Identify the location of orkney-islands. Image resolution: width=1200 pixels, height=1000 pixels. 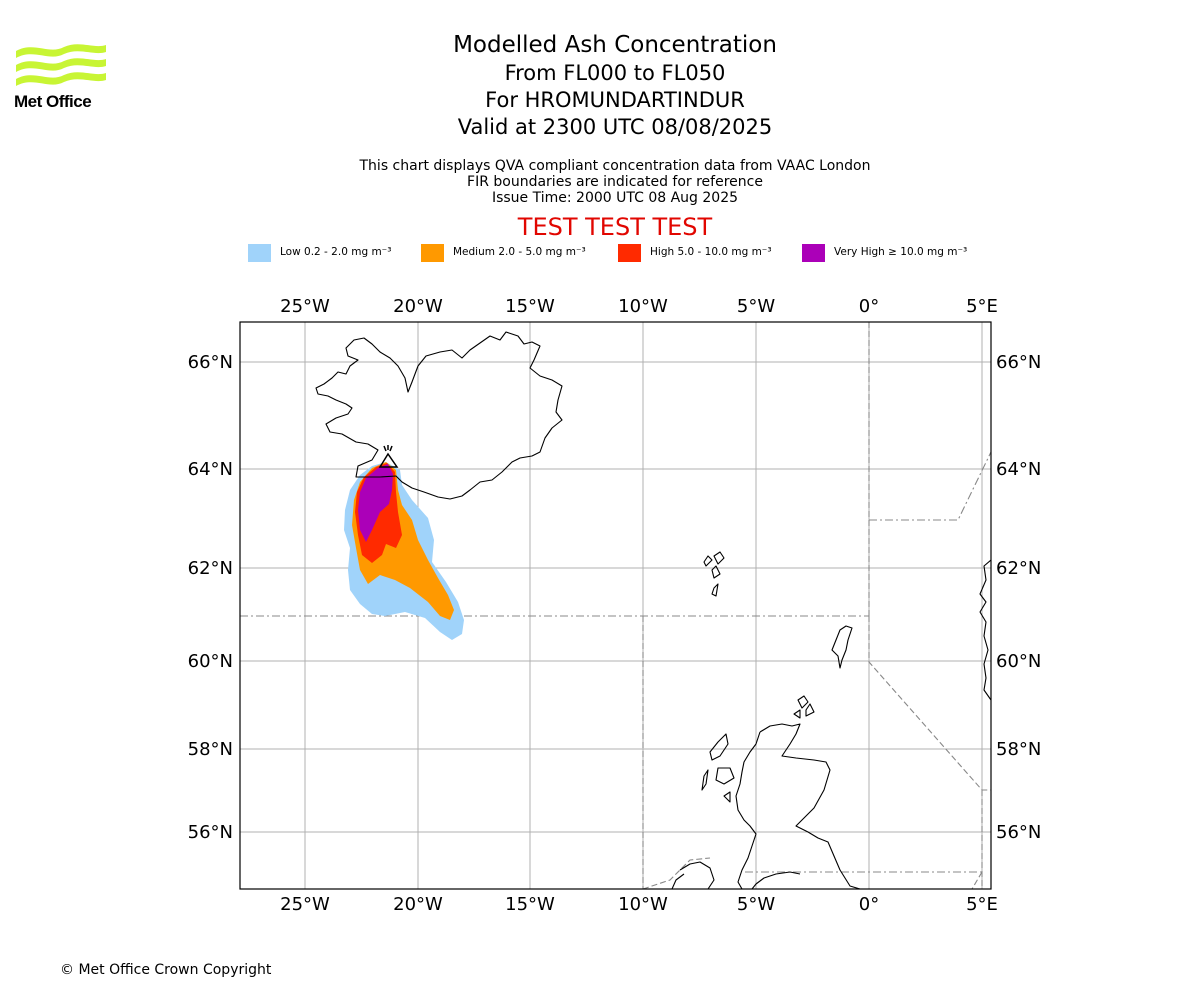
(804, 707).